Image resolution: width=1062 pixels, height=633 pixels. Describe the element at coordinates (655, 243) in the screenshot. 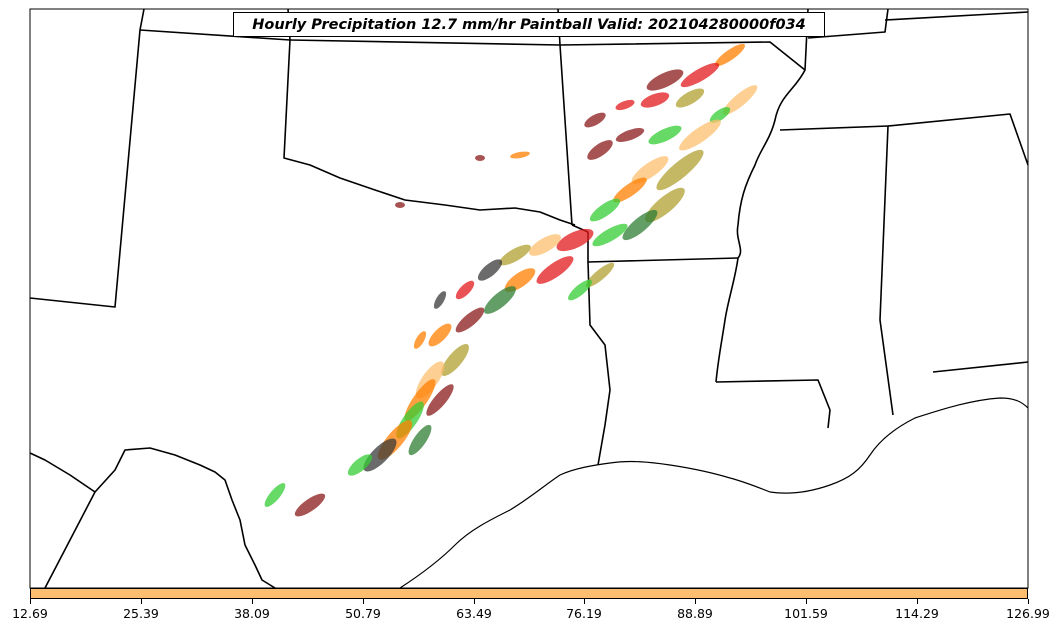

I see `border-ar-tx` at that location.